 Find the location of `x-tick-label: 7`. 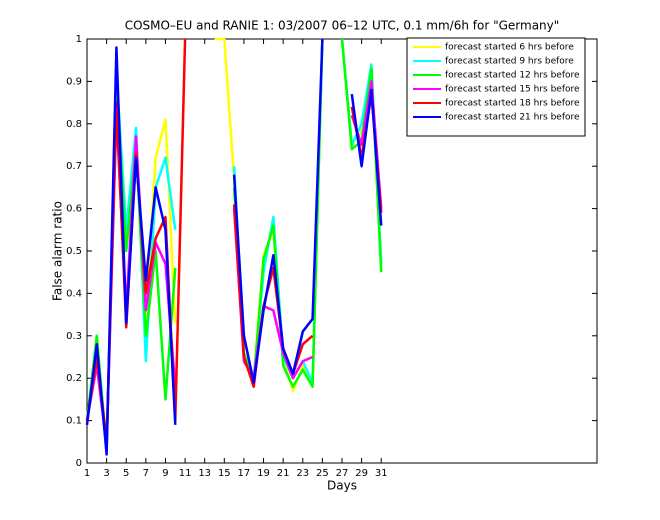

x-tick-label: 7 is located at coordinates (146, 473).